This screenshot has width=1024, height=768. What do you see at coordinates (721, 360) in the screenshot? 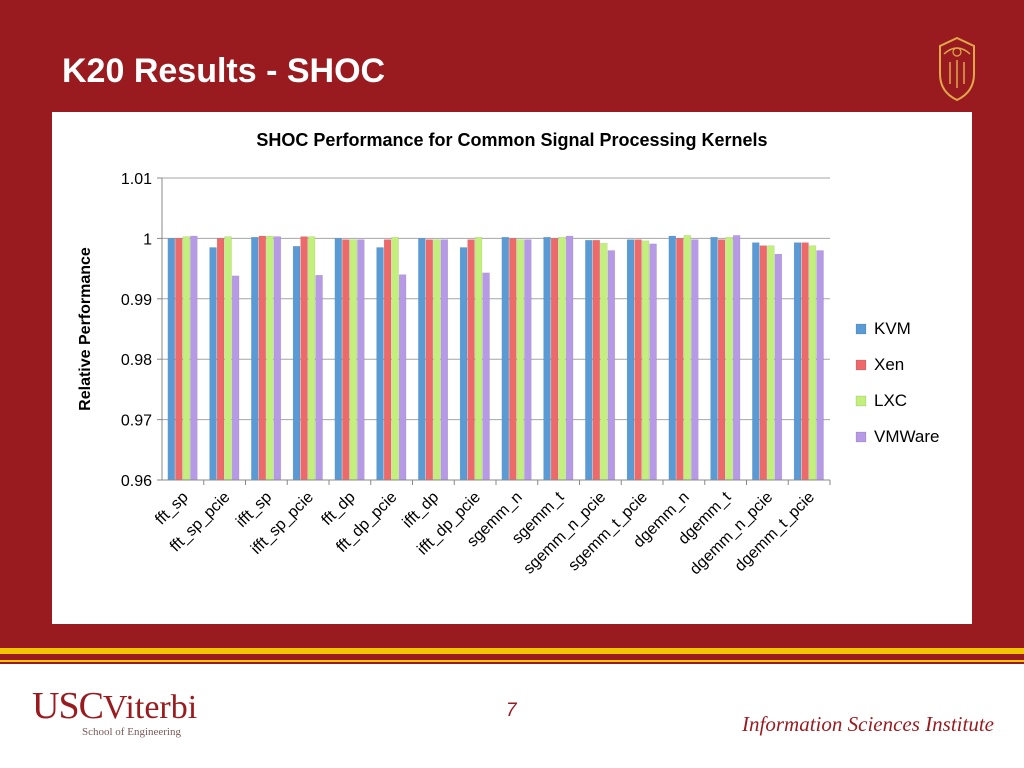
I see `bar-xen-dgemm_t` at bounding box center [721, 360].